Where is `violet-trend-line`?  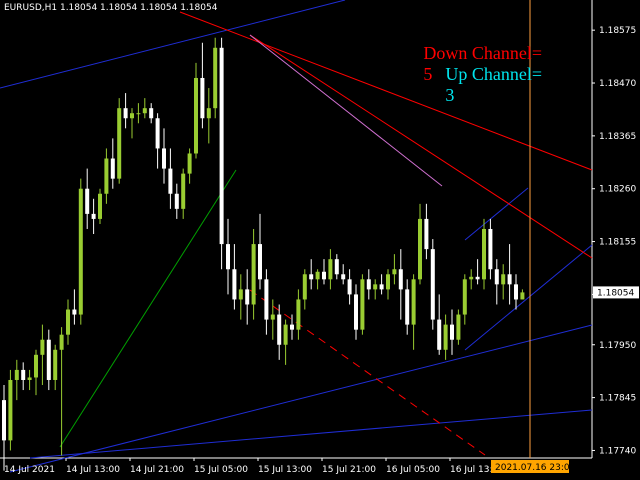
violet-trend-line is located at coordinates (346, 110).